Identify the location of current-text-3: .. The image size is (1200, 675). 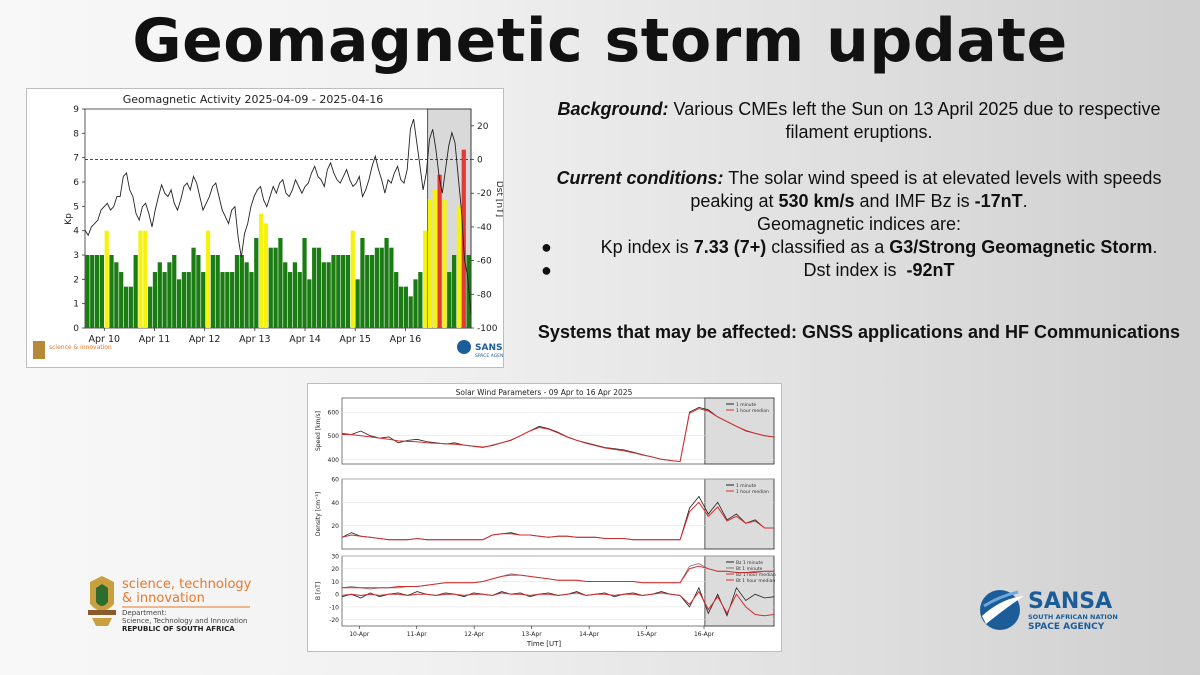
(1025, 201).